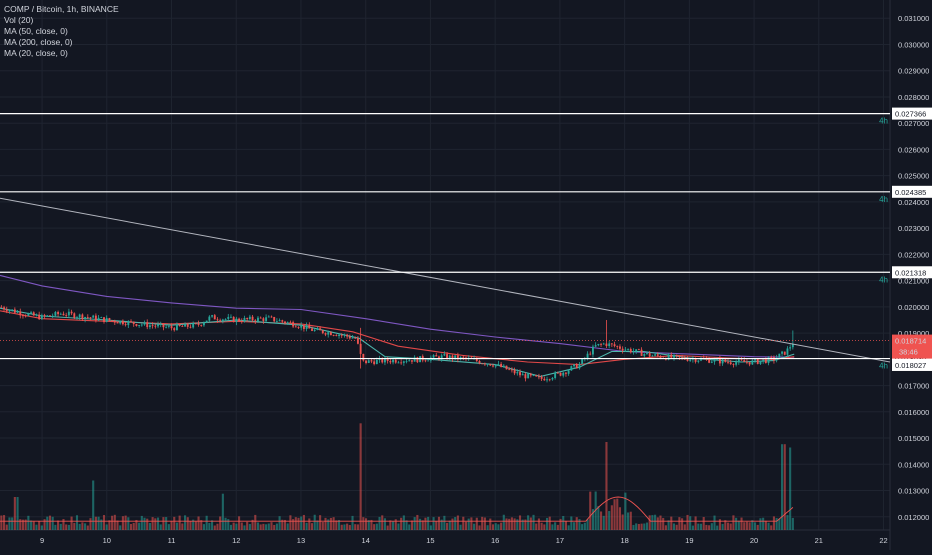 The image size is (932, 555). Describe the element at coordinates (913, 333) in the screenshot. I see `y-tick-label: 0.019000` at that location.